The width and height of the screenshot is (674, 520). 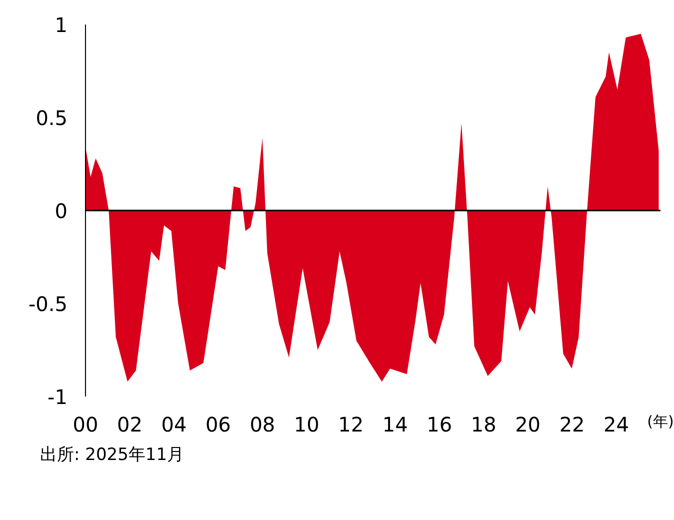 What do you see at coordinates (439, 424) in the screenshot?
I see `x-tick-label: 16` at bounding box center [439, 424].